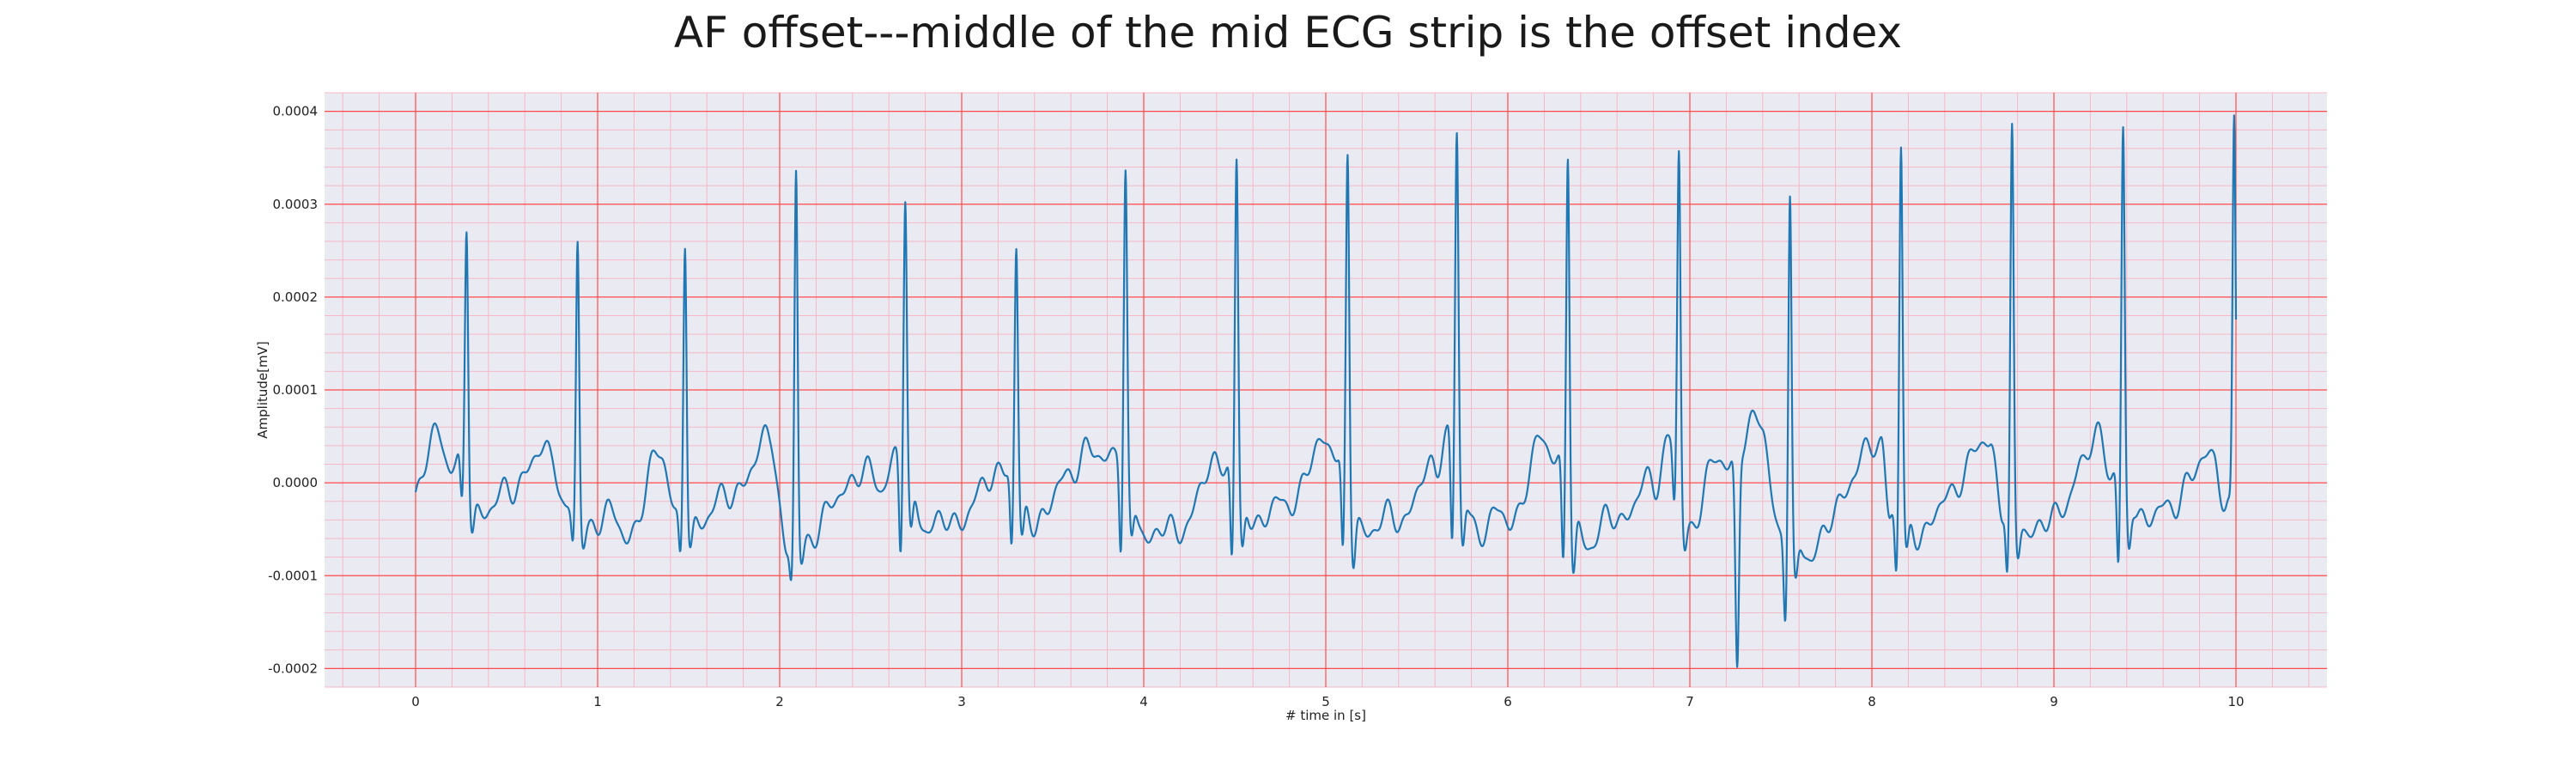 The image size is (2576, 773). What do you see at coordinates (296, 297) in the screenshot?
I see `y-tick-label: 0.0002` at bounding box center [296, 297].